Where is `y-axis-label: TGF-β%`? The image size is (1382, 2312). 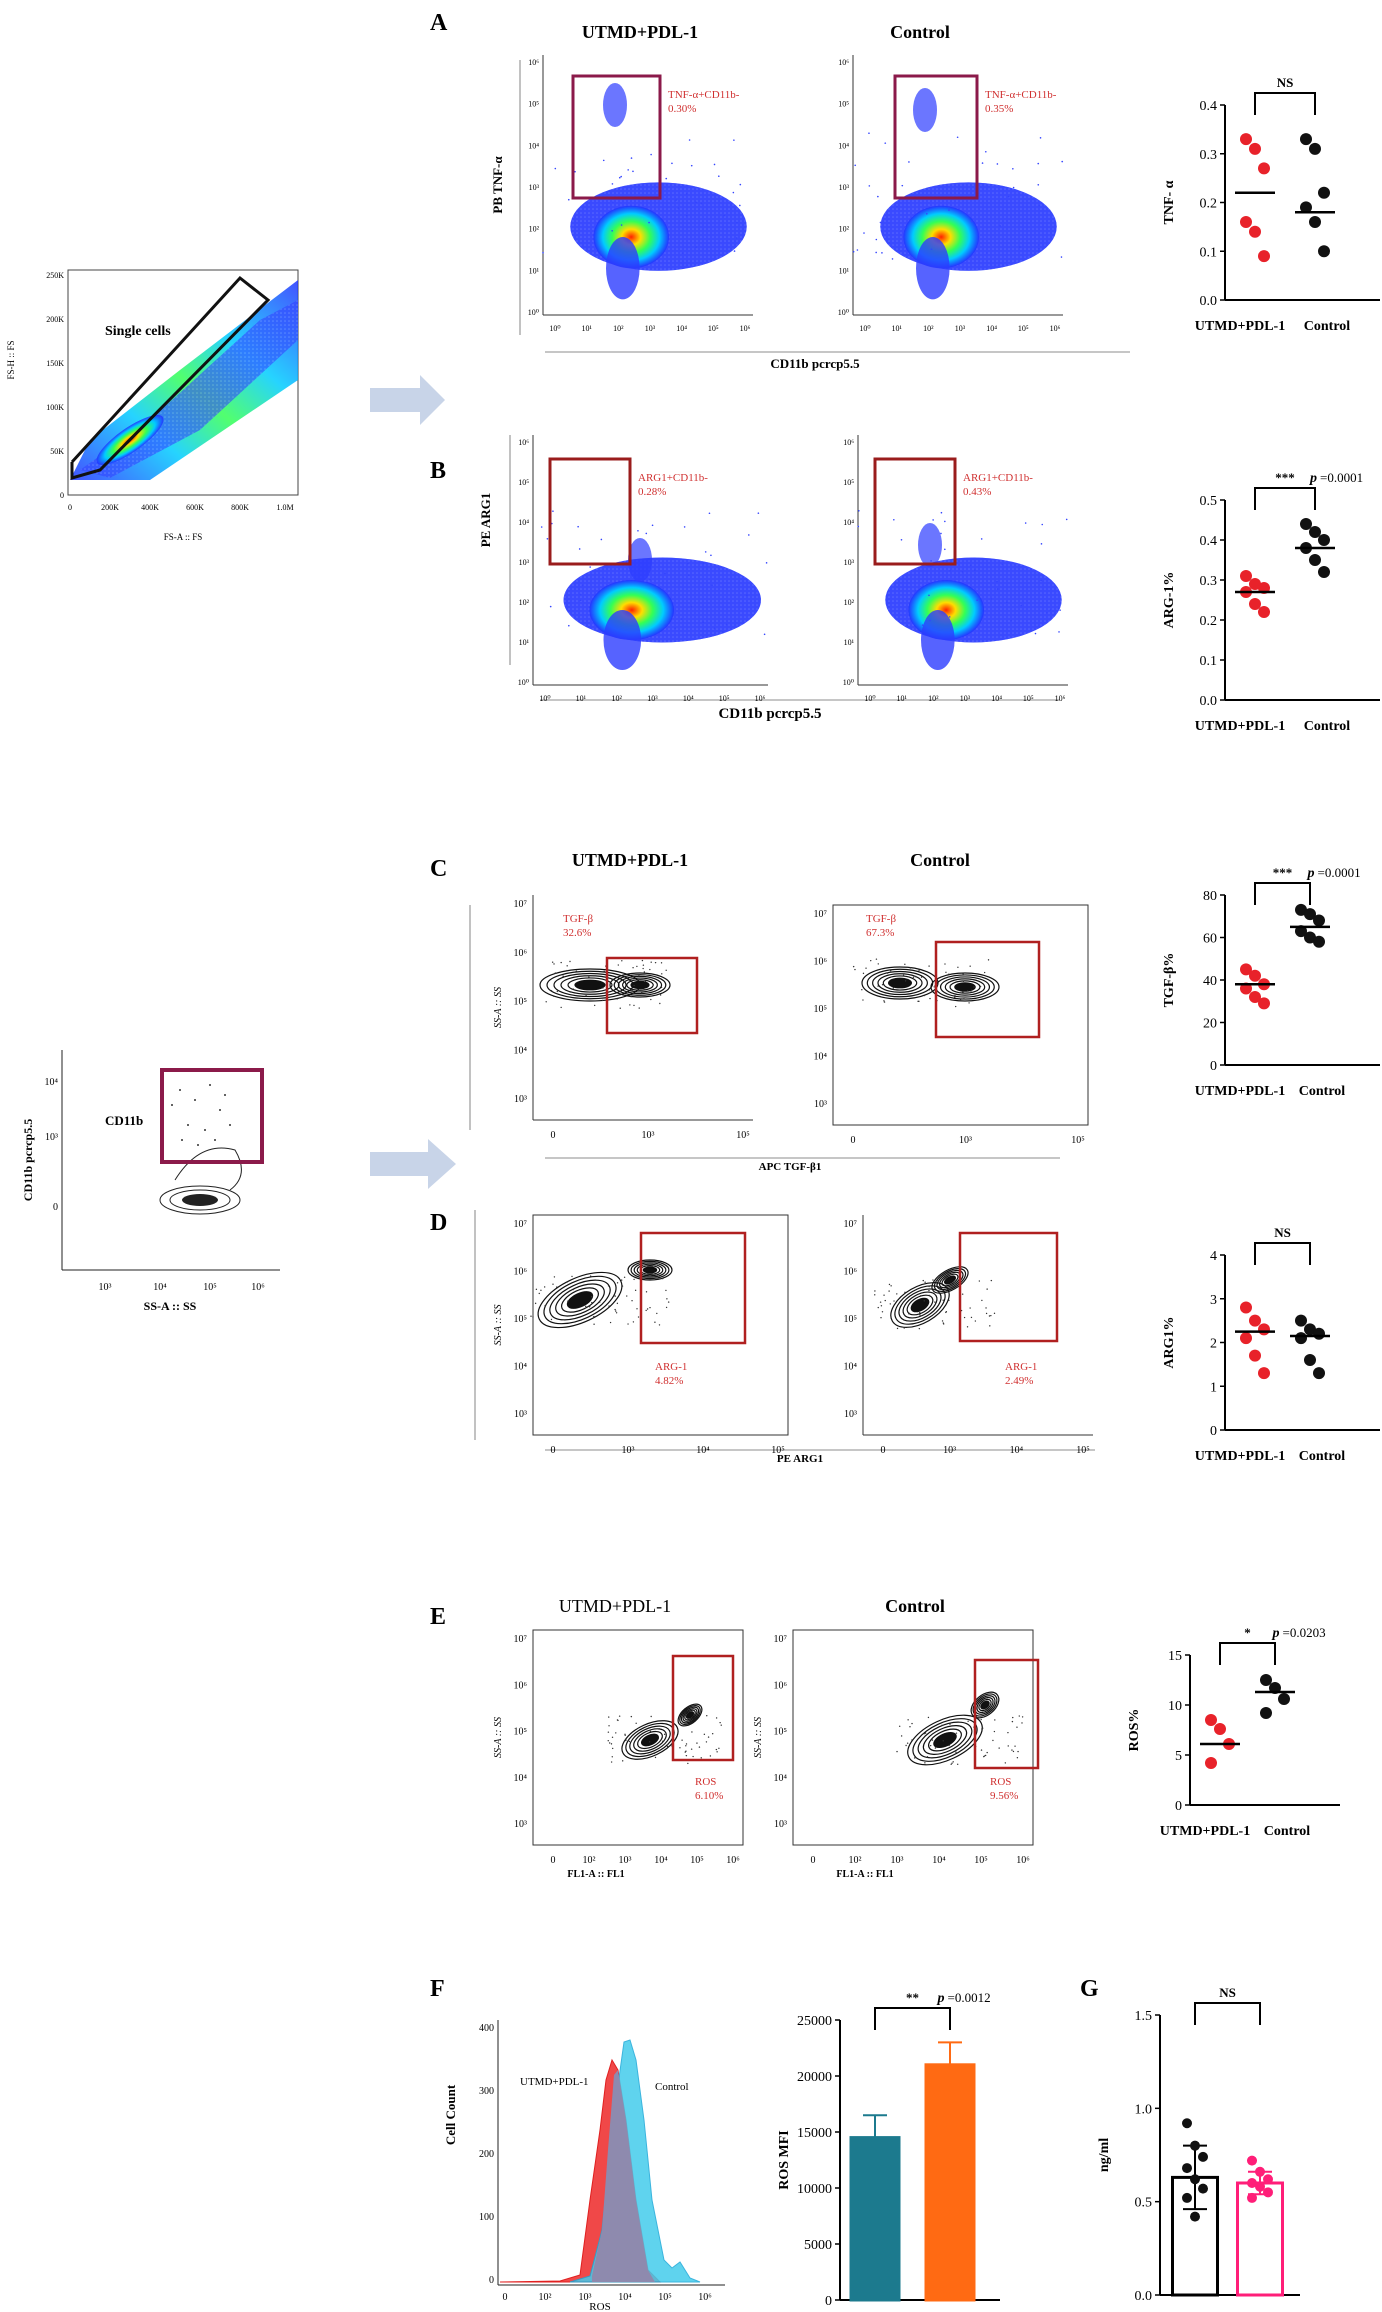 y-axis-label: TGF-β% is located at coordinates (1169, 980).